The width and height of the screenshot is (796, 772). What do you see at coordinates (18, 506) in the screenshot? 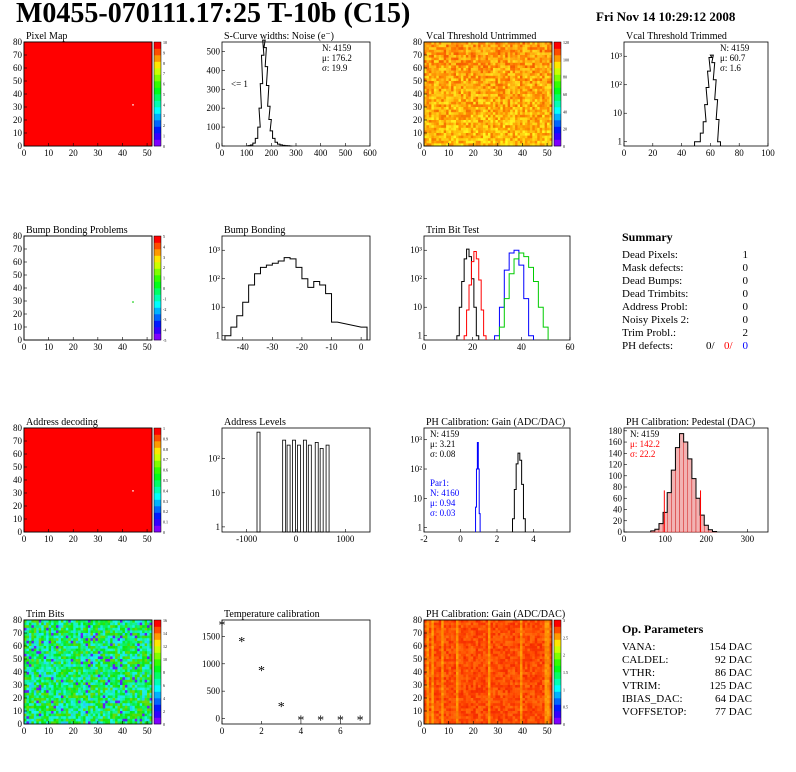
I see `y-tick-label: 20` at bounding box center [18, 506].